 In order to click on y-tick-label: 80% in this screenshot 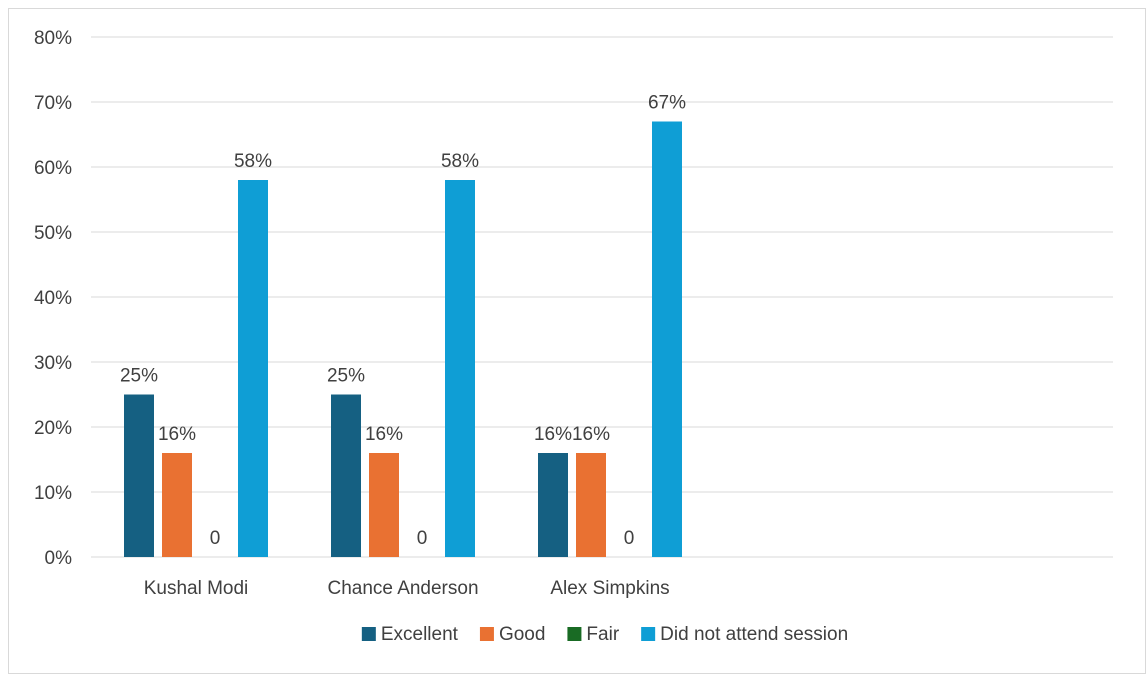, I will do `click(53, 38)`.